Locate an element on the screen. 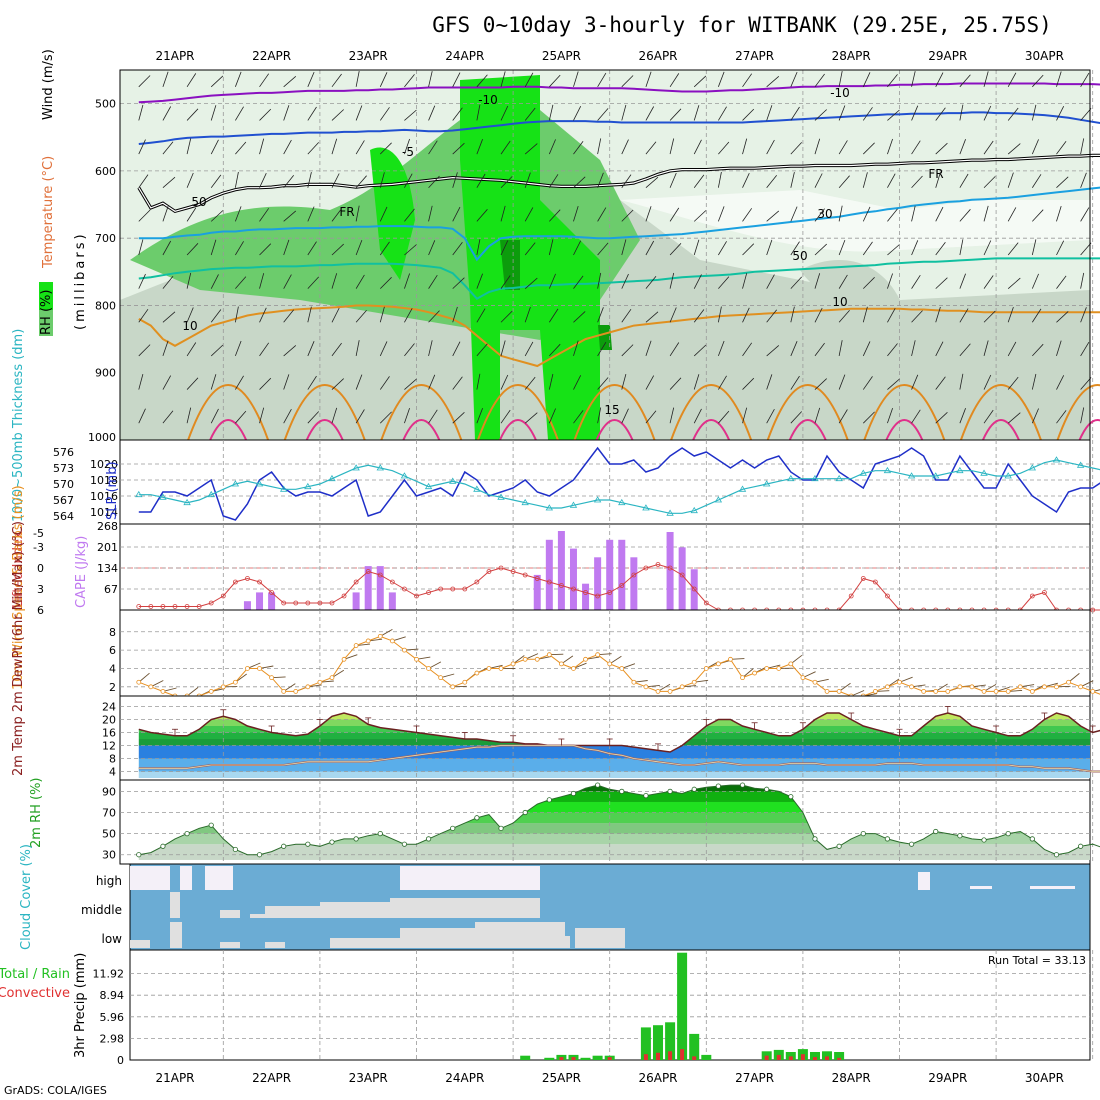  contour-label: -10 is located at coordinates (840, 93).